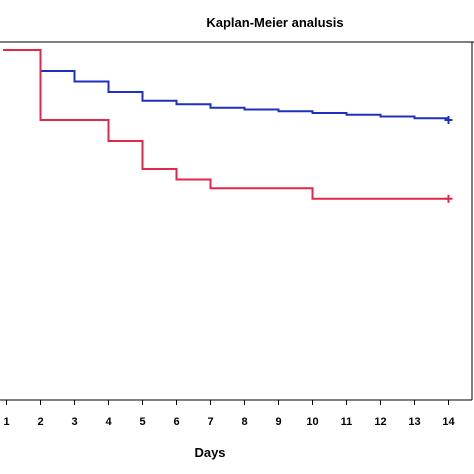 The image size is (474, 474). Describe the element at coordinates (347, 422) in the screenshot. I see `x-tick-label: 11` at that location.